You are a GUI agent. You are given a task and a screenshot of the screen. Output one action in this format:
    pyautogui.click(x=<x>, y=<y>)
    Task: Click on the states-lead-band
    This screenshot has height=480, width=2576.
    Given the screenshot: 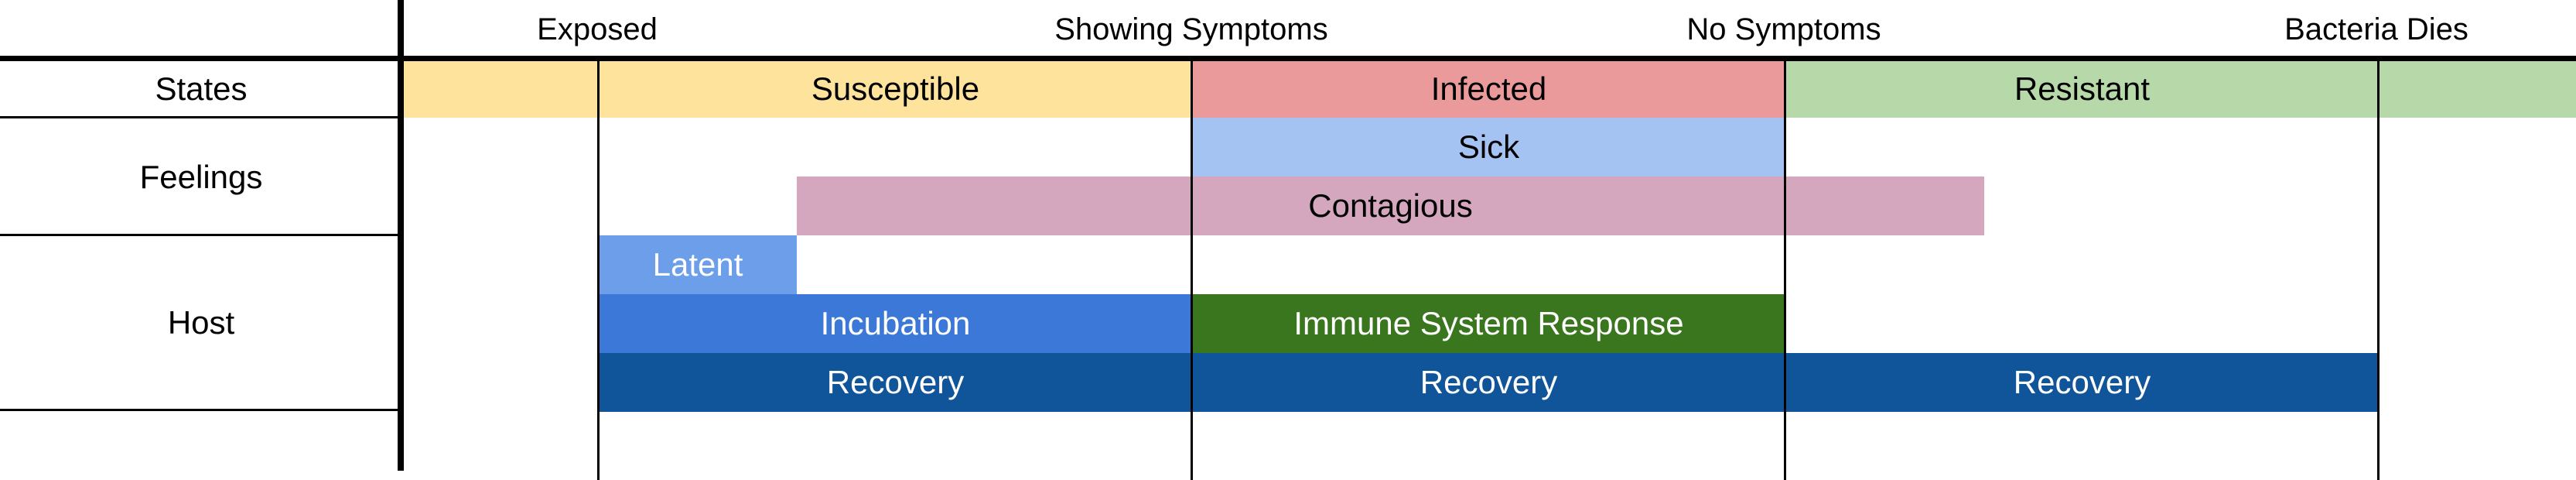 What is the action you would take?
    pyautogui.click(x=501, y=89)
    